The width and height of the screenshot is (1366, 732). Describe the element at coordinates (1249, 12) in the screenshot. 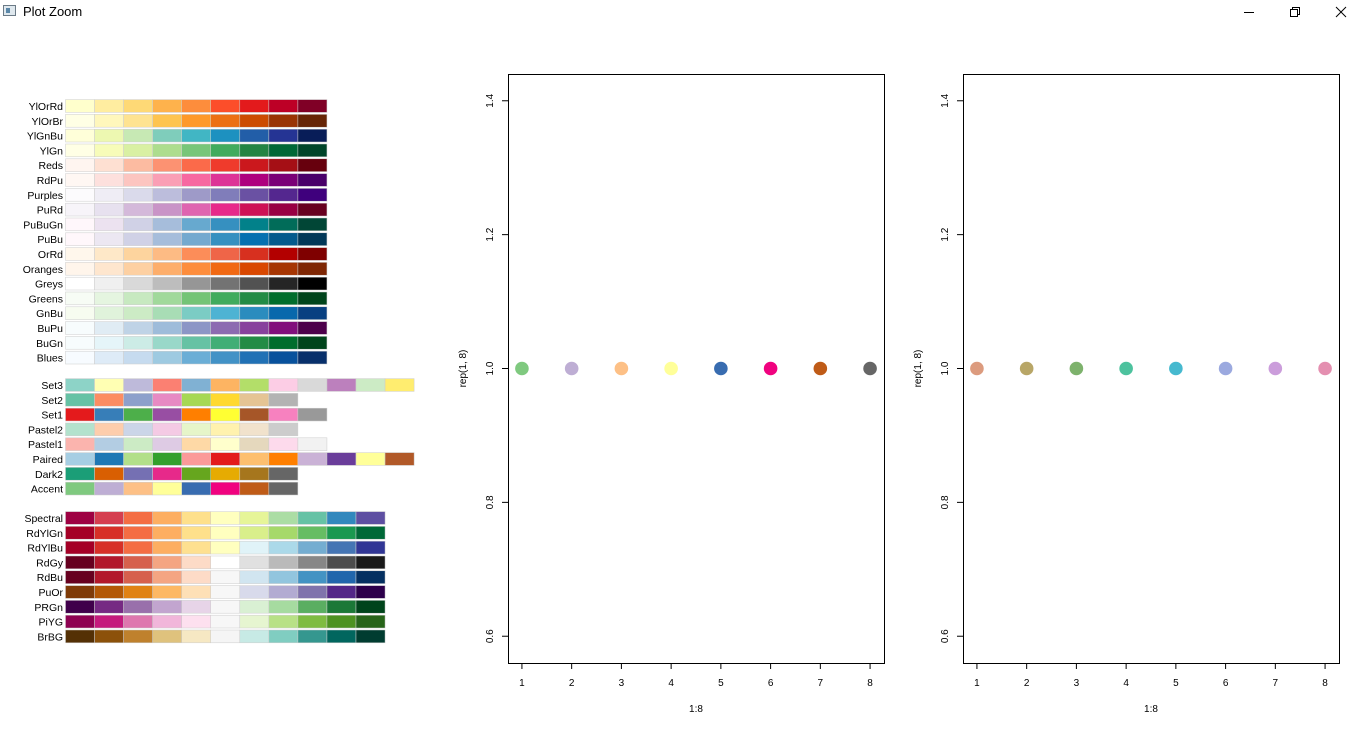

I see `minimize-button` at that location.